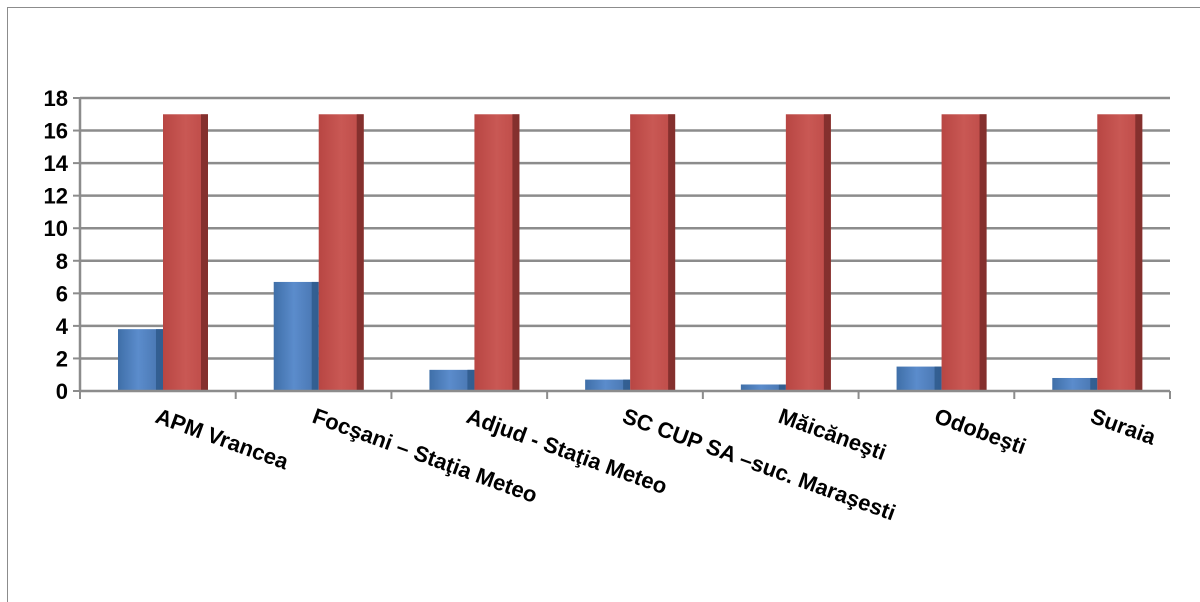 The width and height of the screenshot is (1200, 602). Describe the element at coordinates (938, 378) in the screenshot. I see `bar-edge-s0-c5` at that location.